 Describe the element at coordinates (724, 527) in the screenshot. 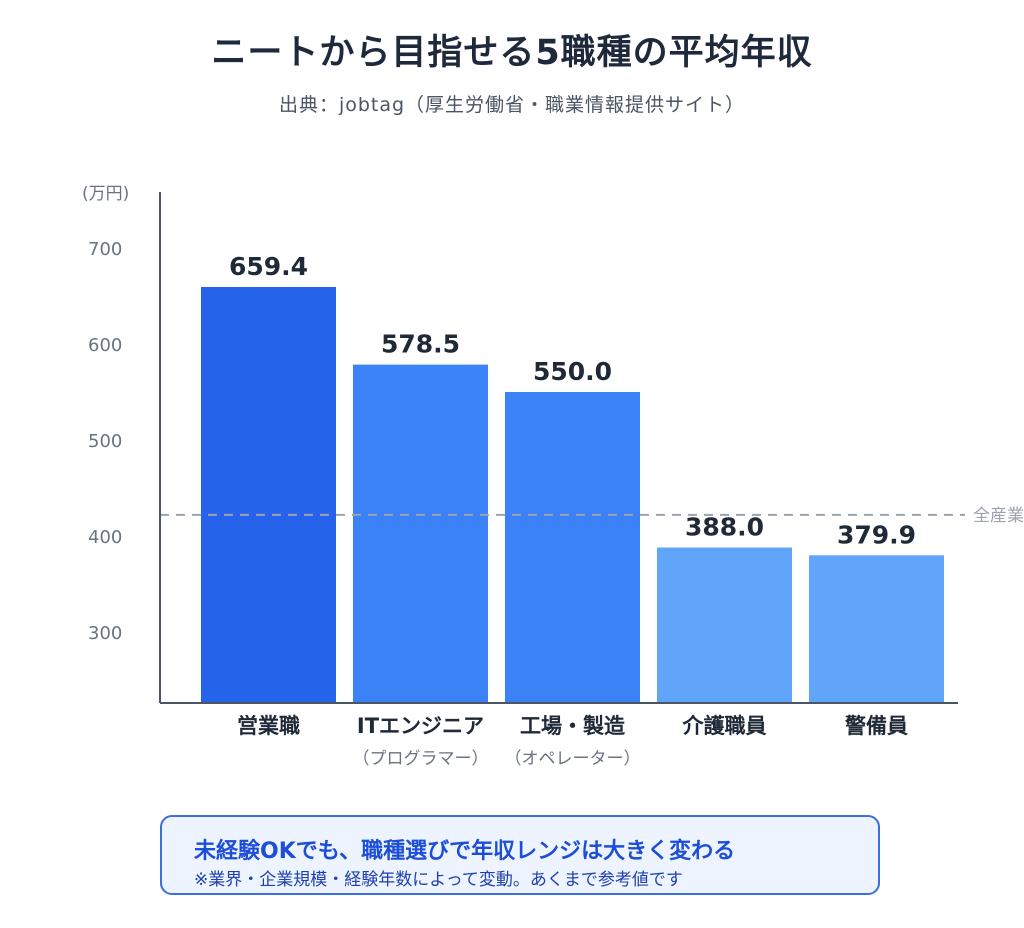

I see `bar-value-label: 388.0` at that location.